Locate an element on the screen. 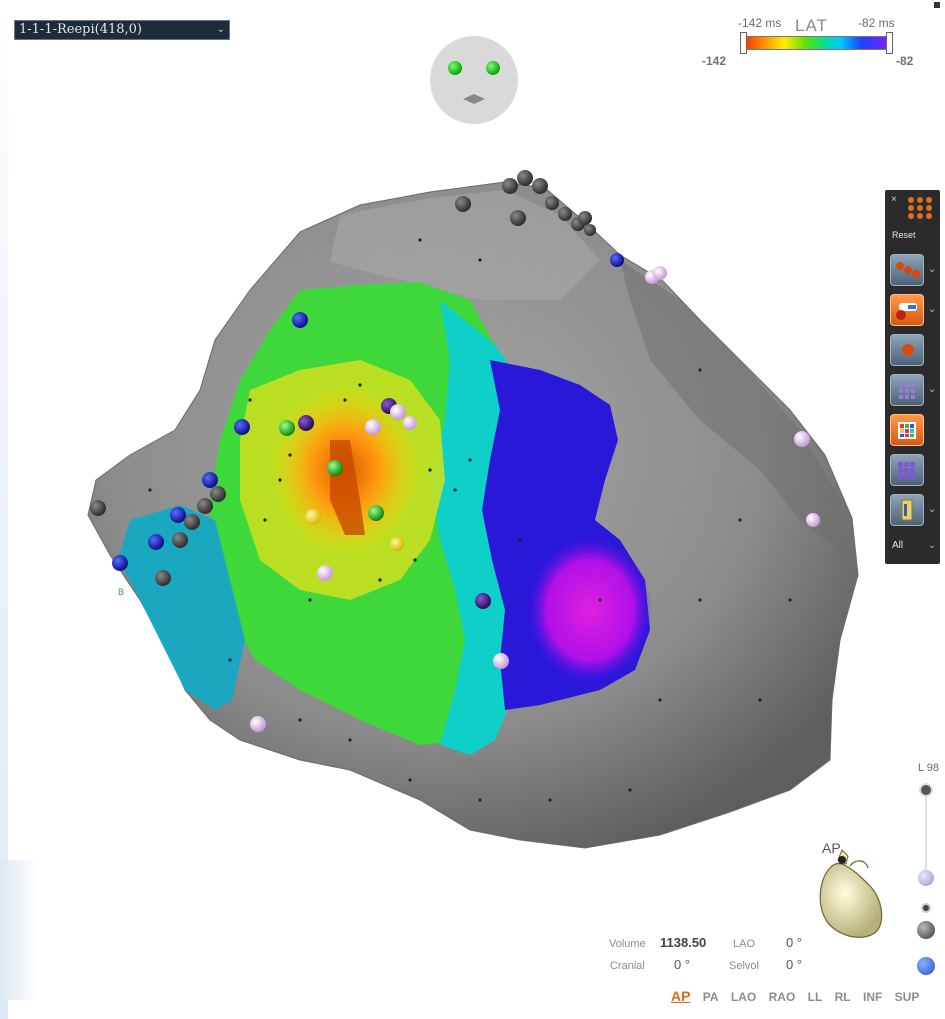  lat-gradient-bar is located at coordinates (817, 43).